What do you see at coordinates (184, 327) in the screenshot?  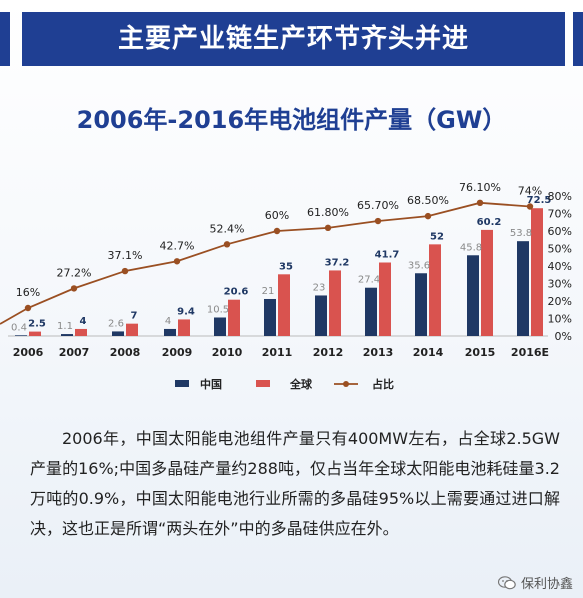 I see `bar-global-2009` at bounding box center [184, 327].